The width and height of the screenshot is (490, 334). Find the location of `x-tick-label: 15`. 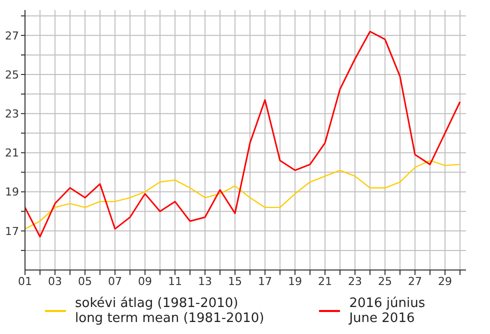

x-tick-label: 15 is located at coordinates (235, 281).